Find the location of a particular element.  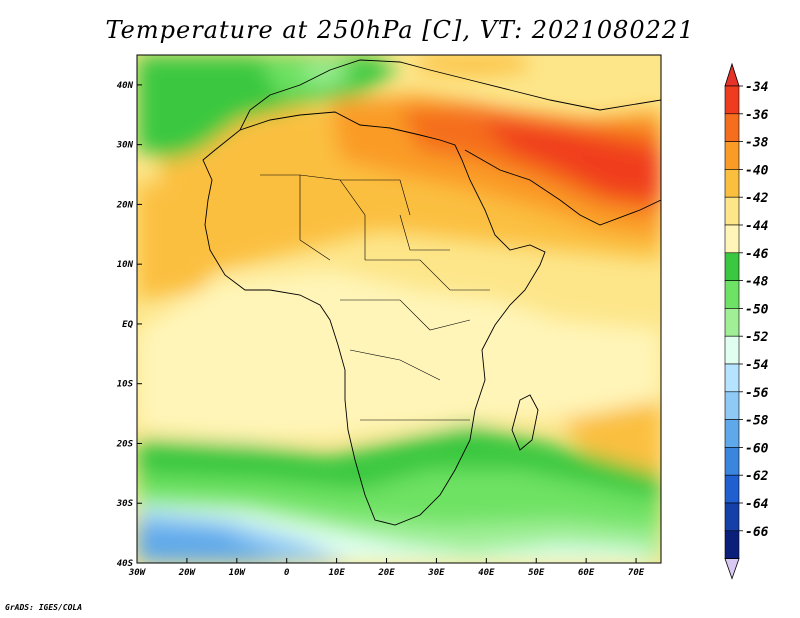

lon-tick-label: 20W is located at coordinates (187, 573).